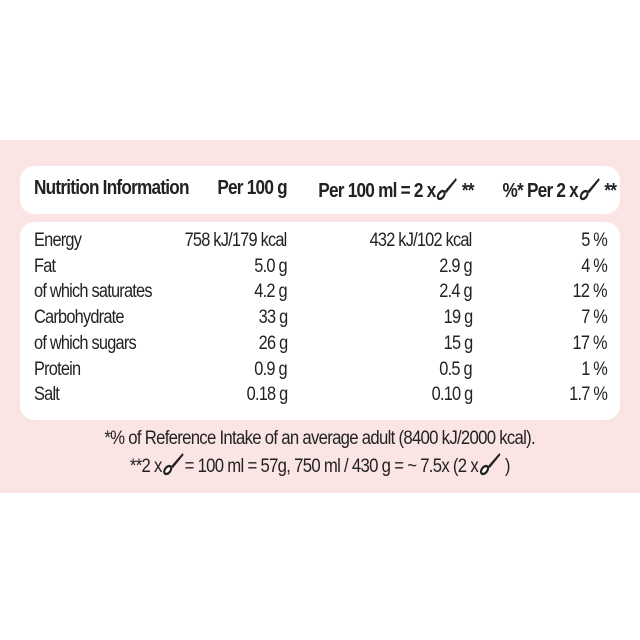 The image size is (640, 640). What do you see at coordinates (452, 395) in the screenshot?
I see `row-value-per-100ml: 0.10 g` at bounding box center [452, 395].